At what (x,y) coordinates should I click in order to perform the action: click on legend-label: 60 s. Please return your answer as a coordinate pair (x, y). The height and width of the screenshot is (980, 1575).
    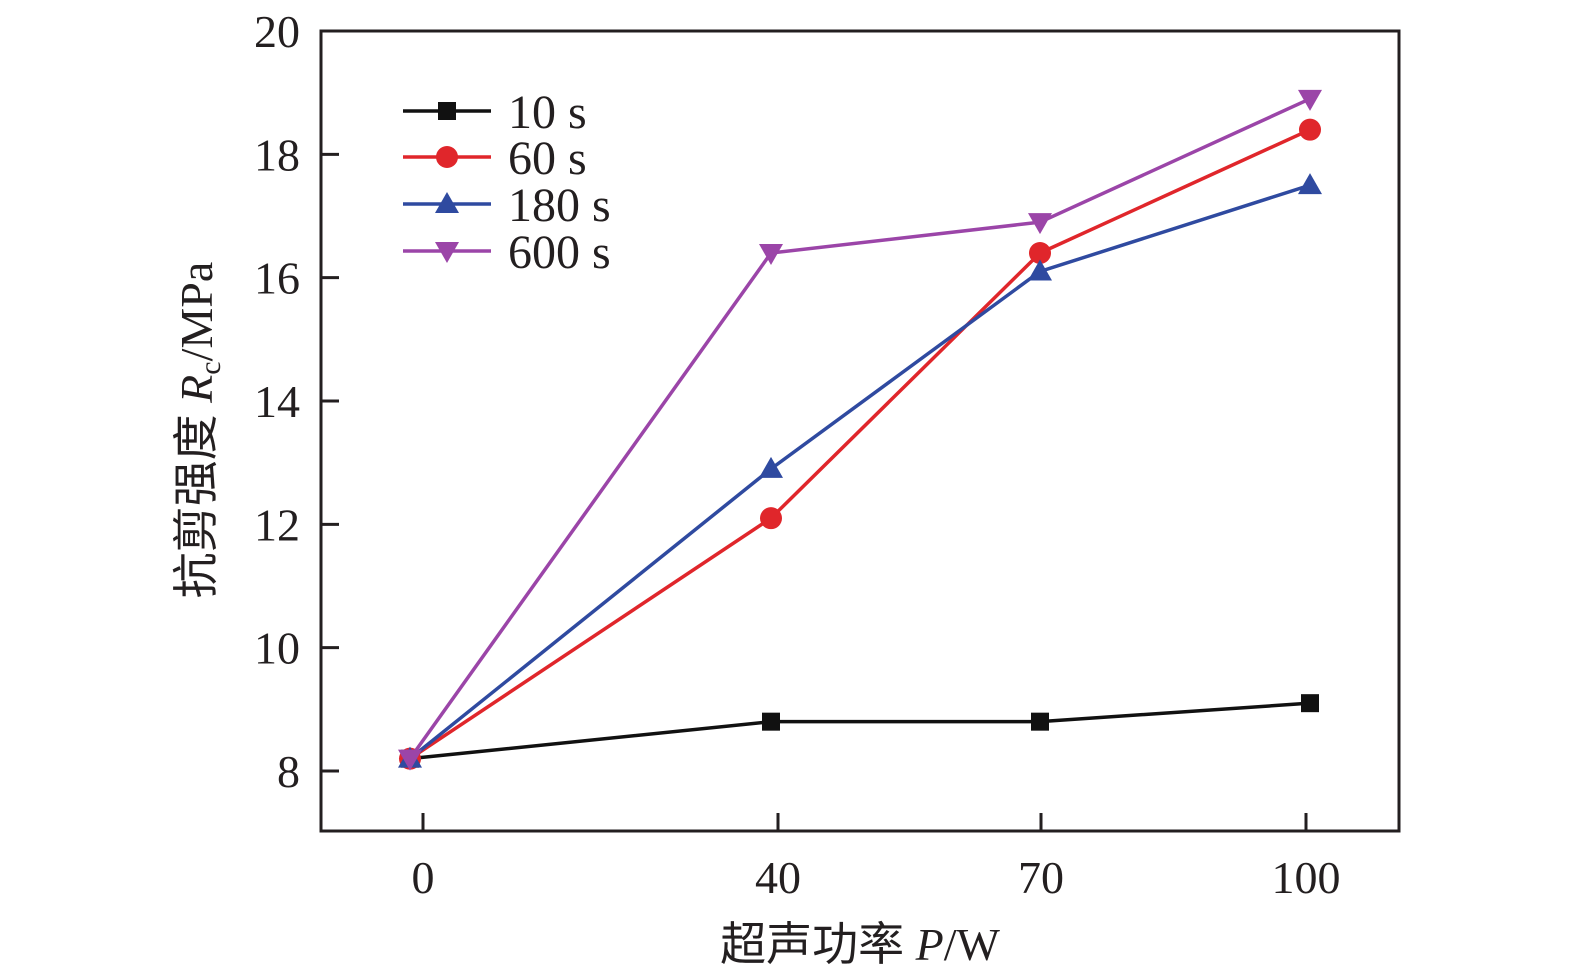
    Looking at the image, I should click on (547, 158).